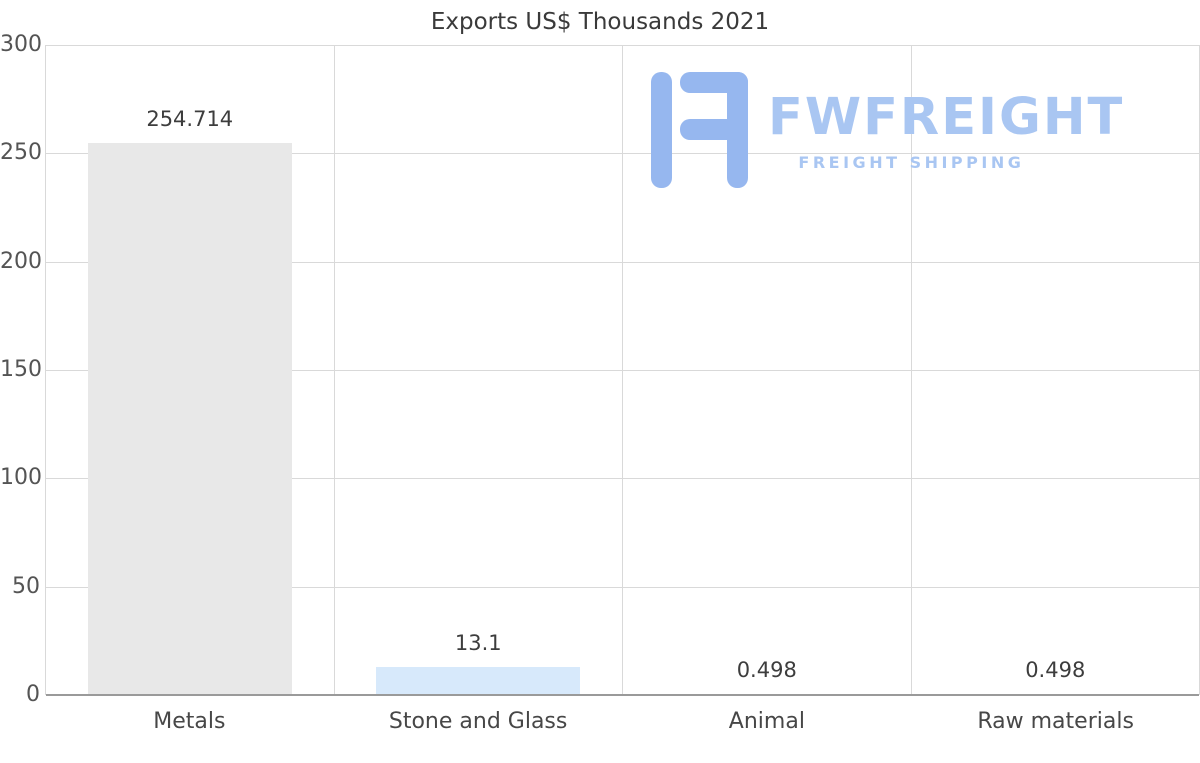 The image size is (1200, 763). Describe the element at coordinates (21, 261) in the screenshot. I see `y-tick-label: 200` at that location.